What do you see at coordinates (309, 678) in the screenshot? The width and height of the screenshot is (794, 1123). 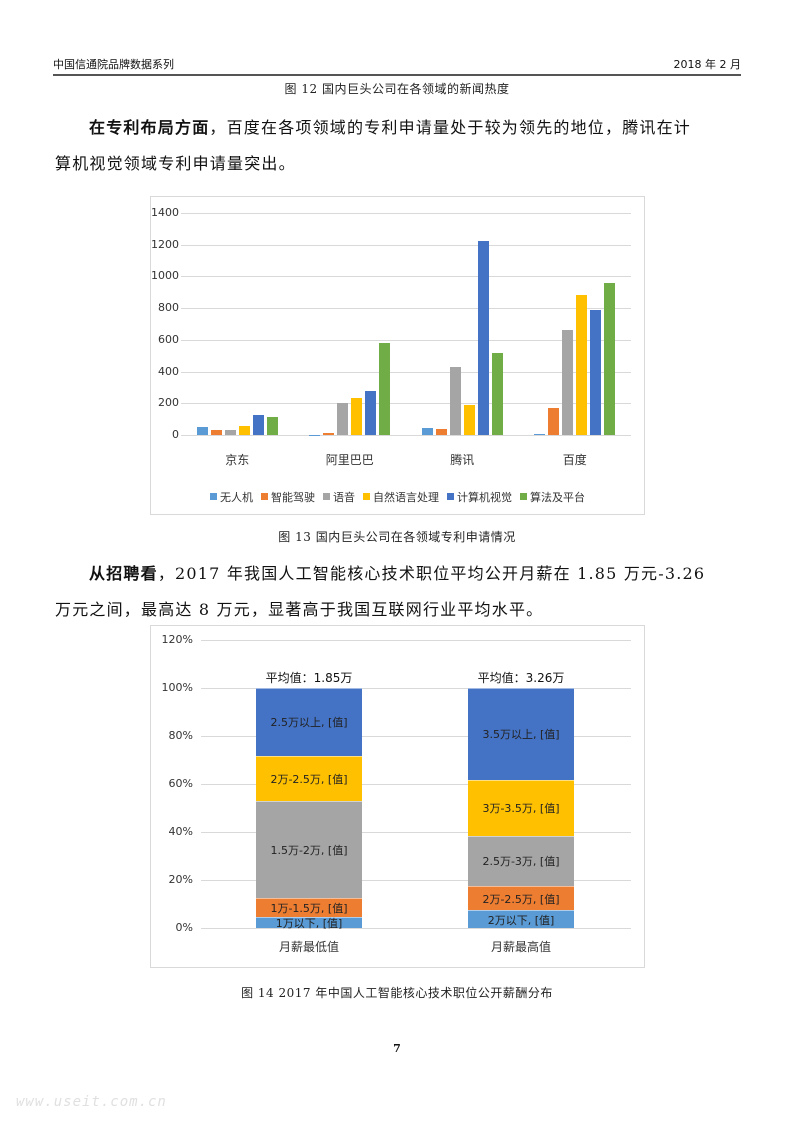 I see `average-annotation: 平均值：1.85万` at bounding box center [309, 678].